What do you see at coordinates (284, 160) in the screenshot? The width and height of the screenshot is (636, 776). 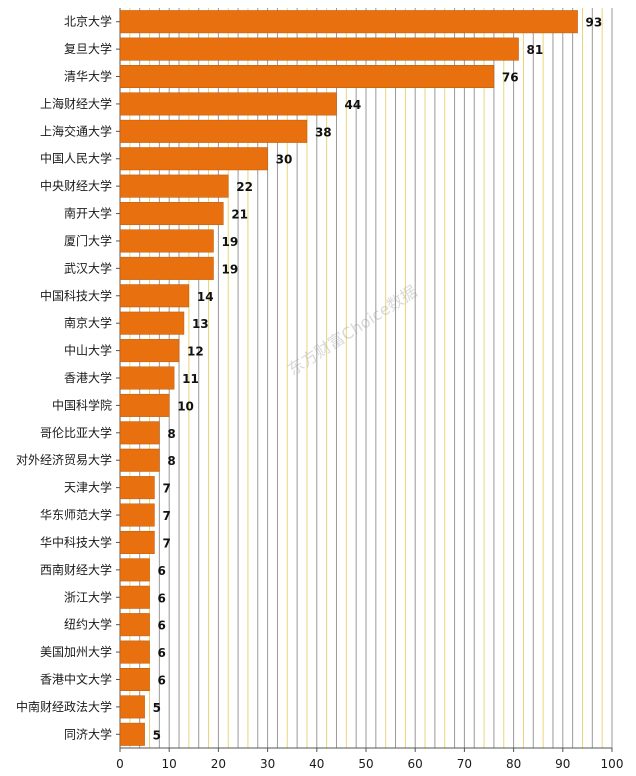 I see `value-label: 30` at bounding box center [284, 160].